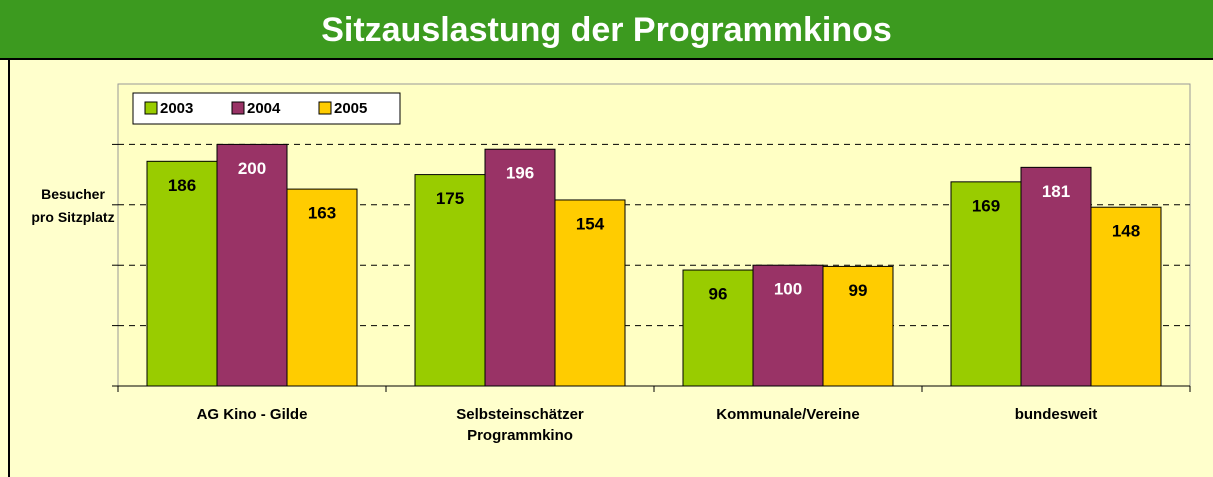 The width and height of the screenshot is (1213, 477). What do you see at coordinates (450, 198) in the screenshot?
I see `data-label: 175` at bounding box center [450, 198].